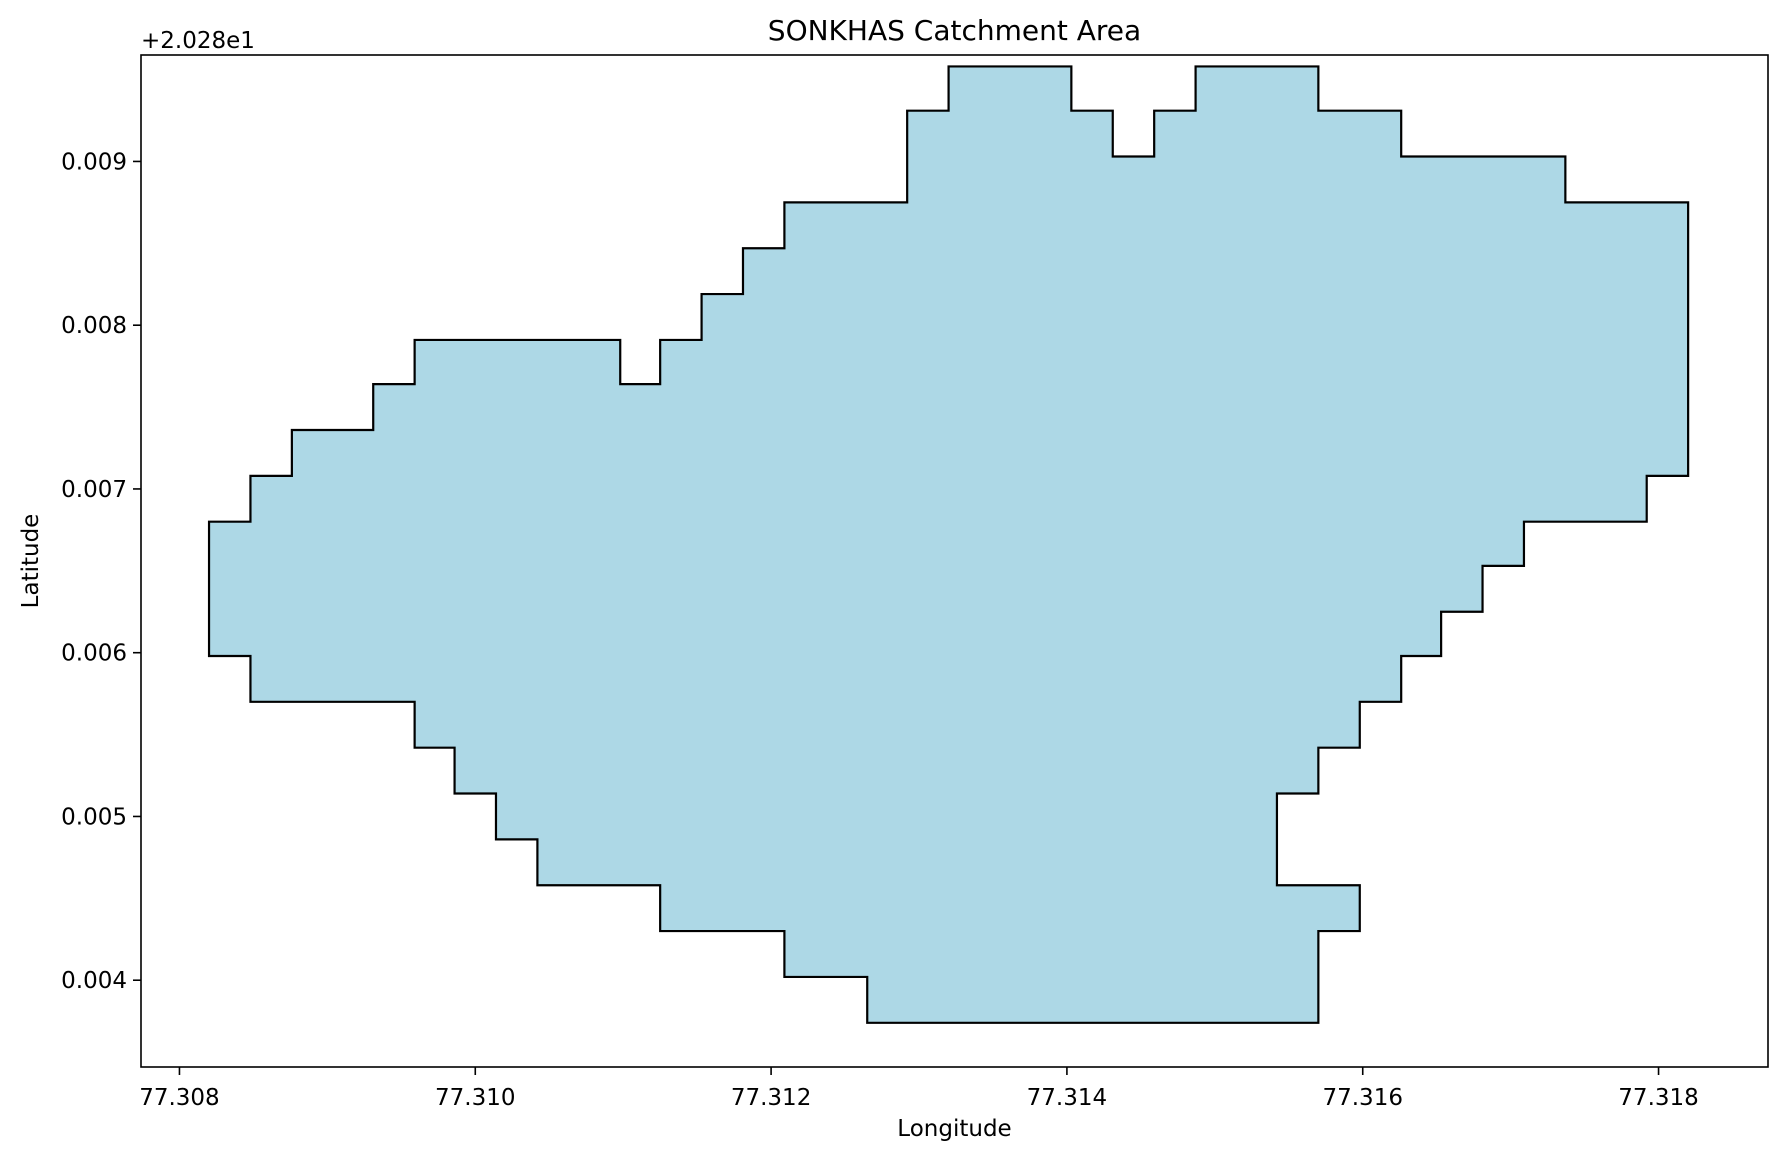  What do you see at coordinates (1362, 1098) in the screenshot?
I see `x-tick-label: 77.316` at bounding box center [1362, 1098].